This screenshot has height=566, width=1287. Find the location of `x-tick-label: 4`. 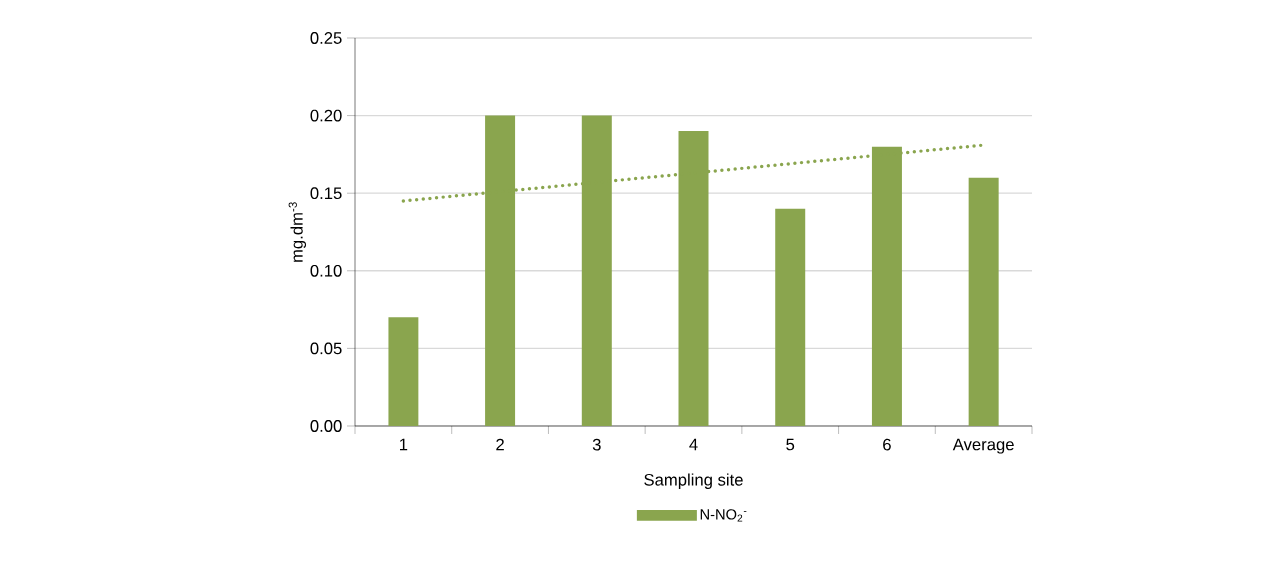

x-tick-label: 4 is located at coordinates (693, 444).